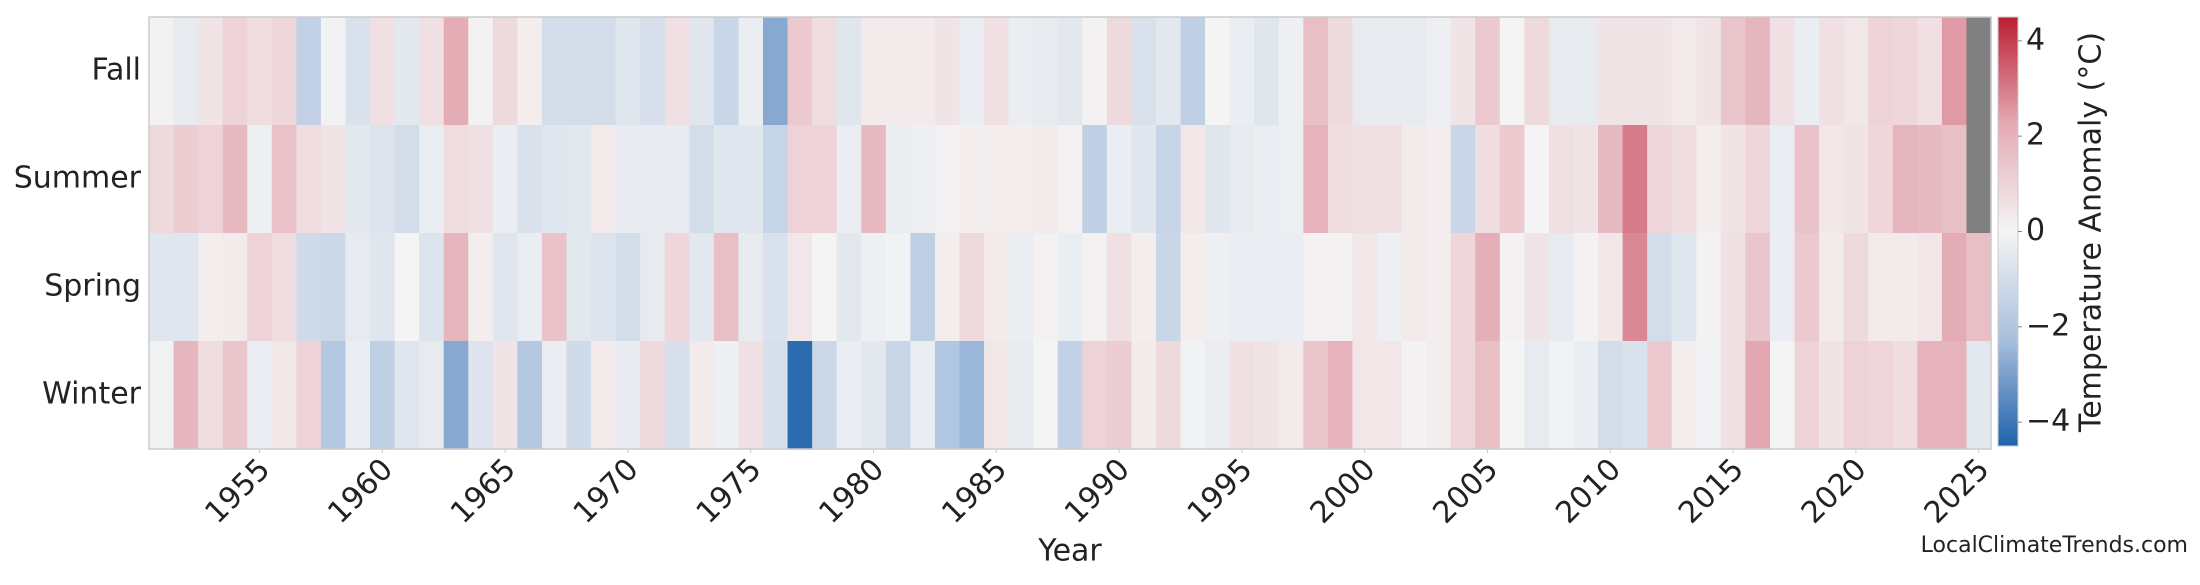  I want to click on x-tick-label: 2010, so click(1588, 491).